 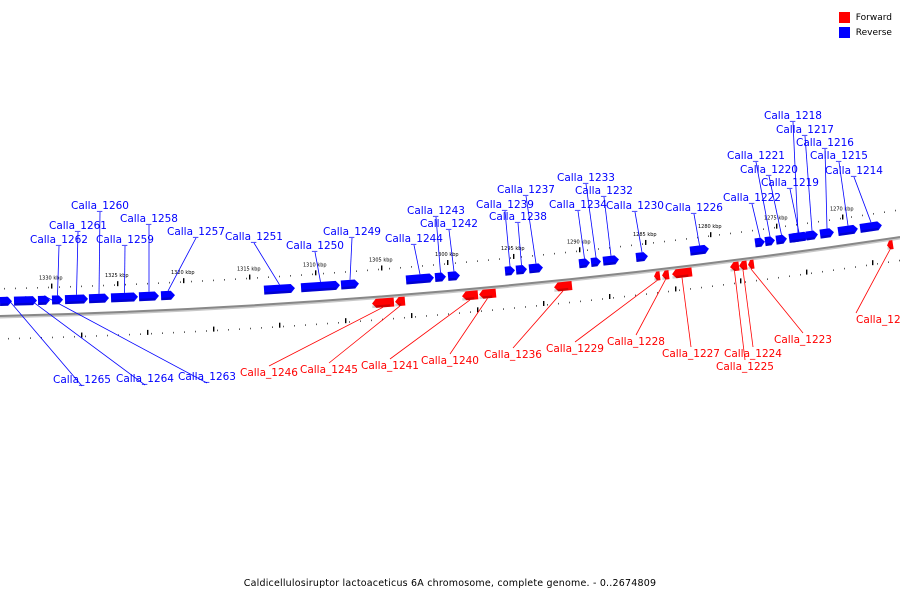 What do you see at coordinates (790, 183) in the screenshot?
I see `gene-label: Calla_1219` at bounding box center [790, 183].